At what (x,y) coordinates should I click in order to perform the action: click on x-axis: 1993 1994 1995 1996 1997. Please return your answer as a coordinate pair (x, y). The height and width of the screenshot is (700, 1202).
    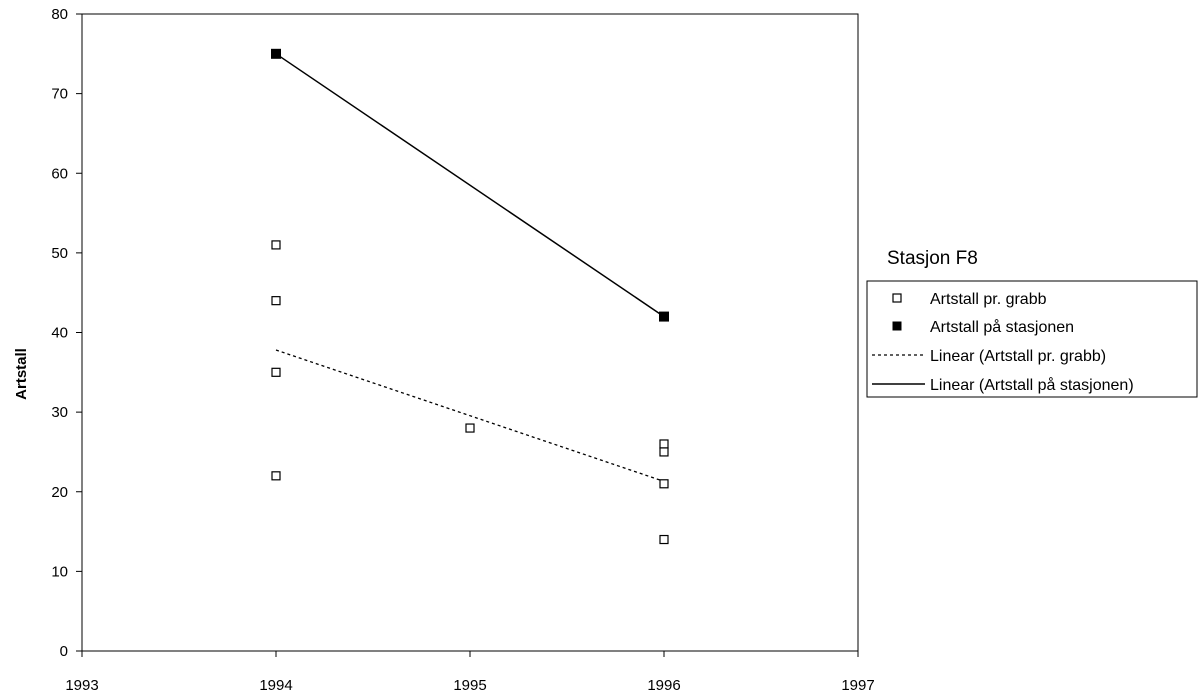
    Looking at the image, I should click on (470, 672).